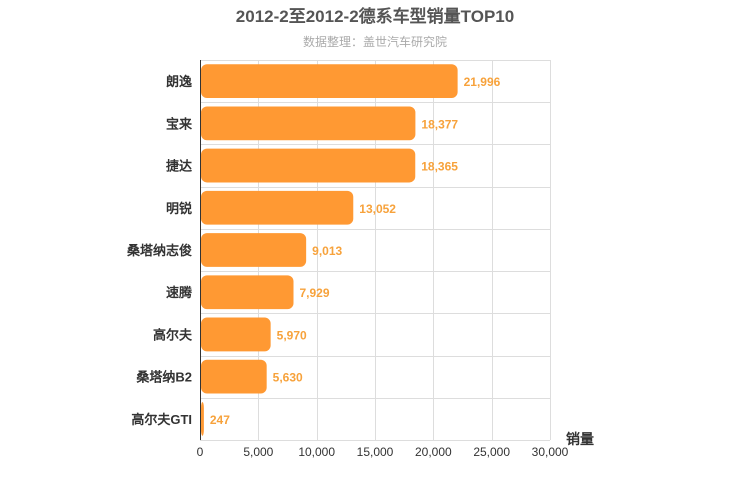  What do you see at coordinates (433, 452) in the screenshot?
I see `x-tick-label: 20,000` at bounding box center [433, 452].